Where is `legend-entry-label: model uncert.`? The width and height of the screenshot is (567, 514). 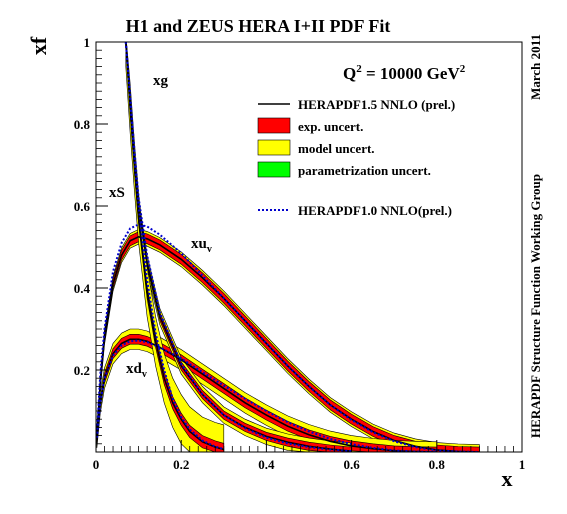
legend-entry-label: model uncert. is located at coordinates (336, 148).